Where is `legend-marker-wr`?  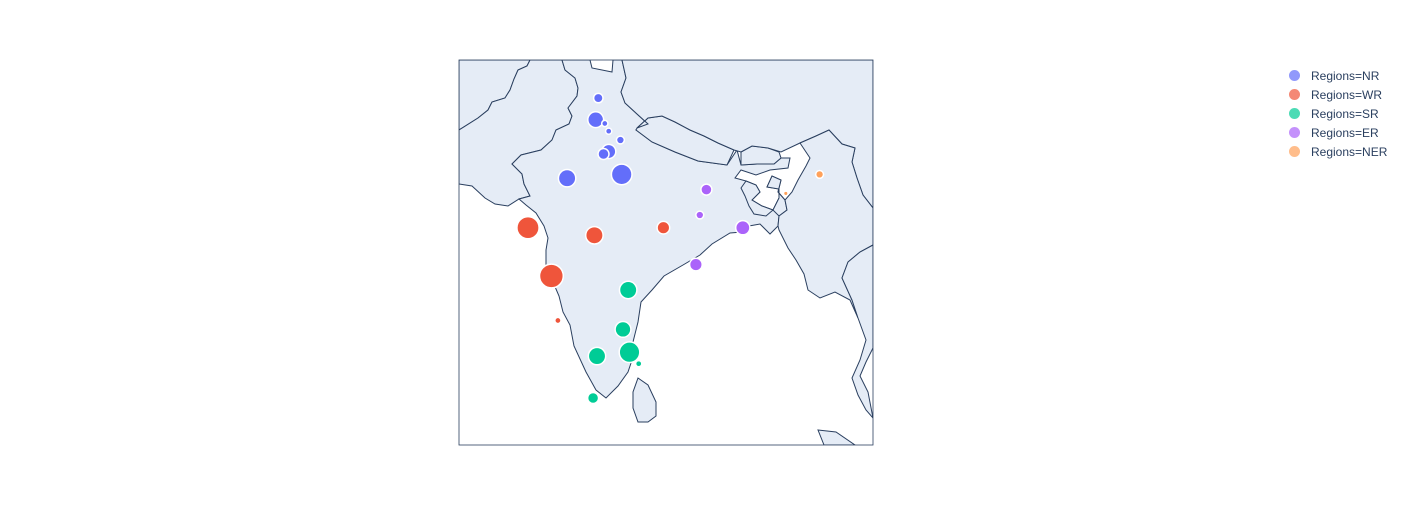
legend-marker-wr is located at coordinates (1294, 94).